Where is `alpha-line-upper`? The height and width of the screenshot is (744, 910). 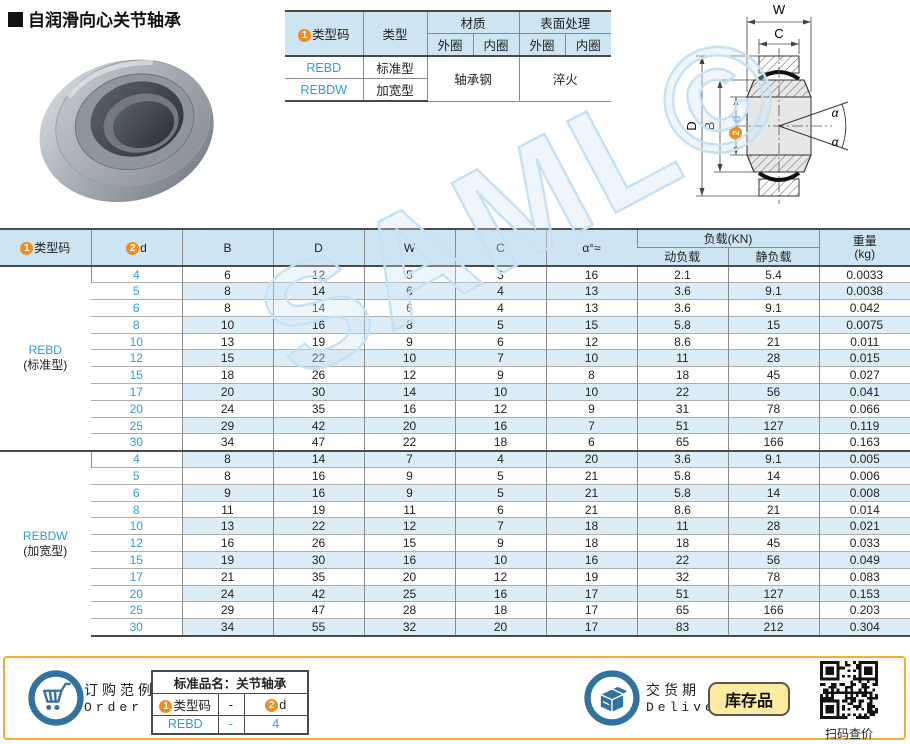 alpha-line-upper is located at coordinates (813, 114).